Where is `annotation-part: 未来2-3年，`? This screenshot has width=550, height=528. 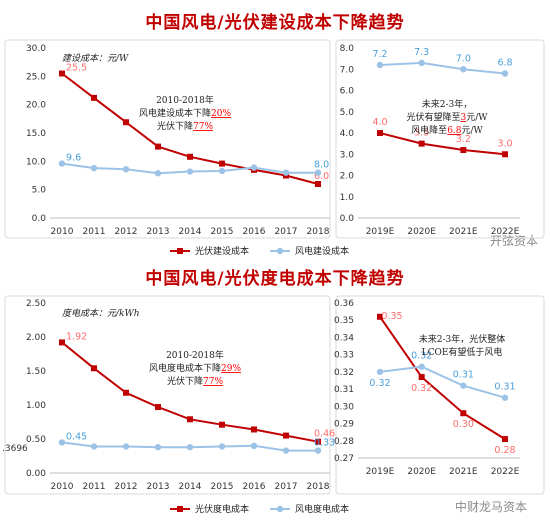 annotation-part: 未来2-3年， is located at coordinates (447, 104).